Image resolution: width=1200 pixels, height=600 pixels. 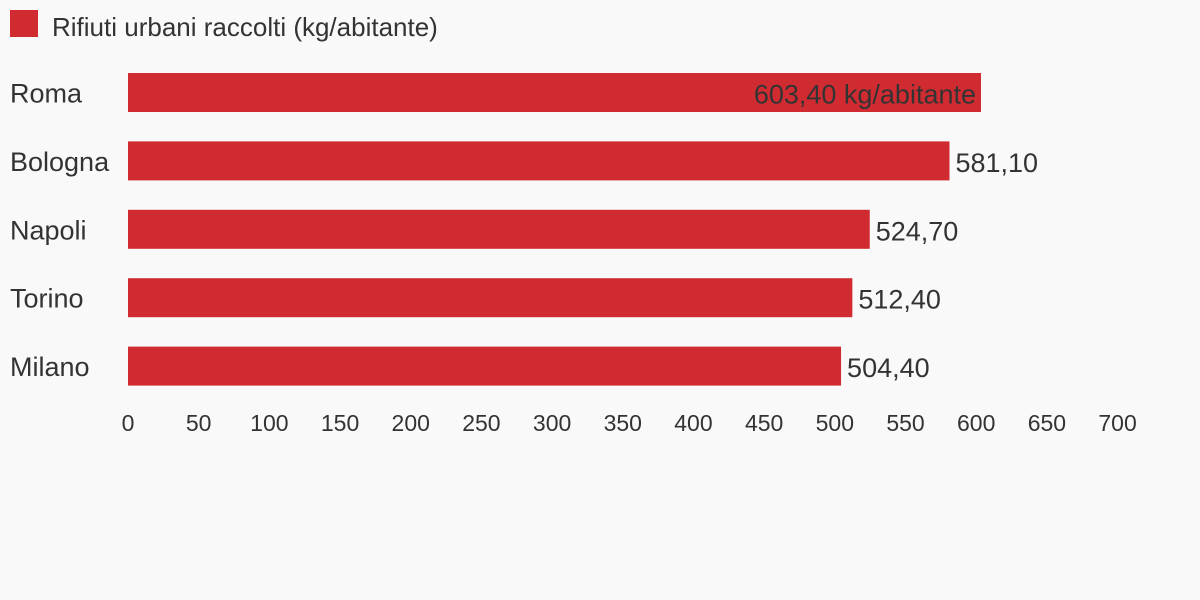 I want to click on x-tick-label: 250, so click(x=481, y=423).